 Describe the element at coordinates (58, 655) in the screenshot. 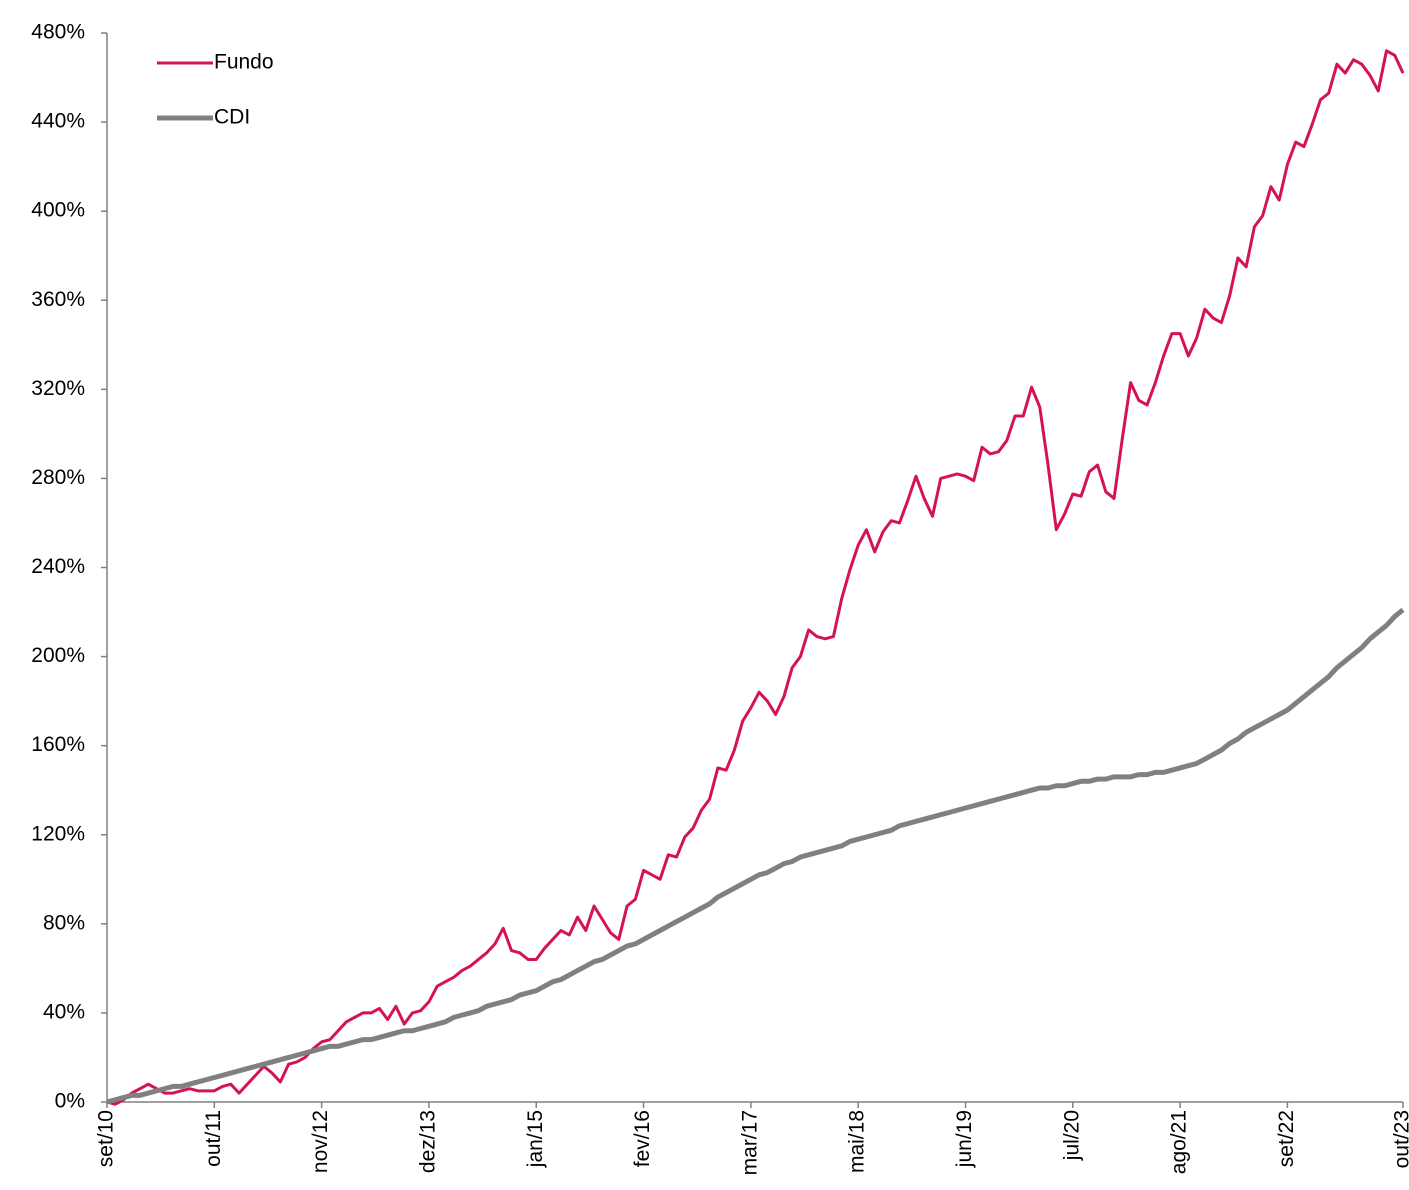

I see `y-tick-label: 200%` at that location.